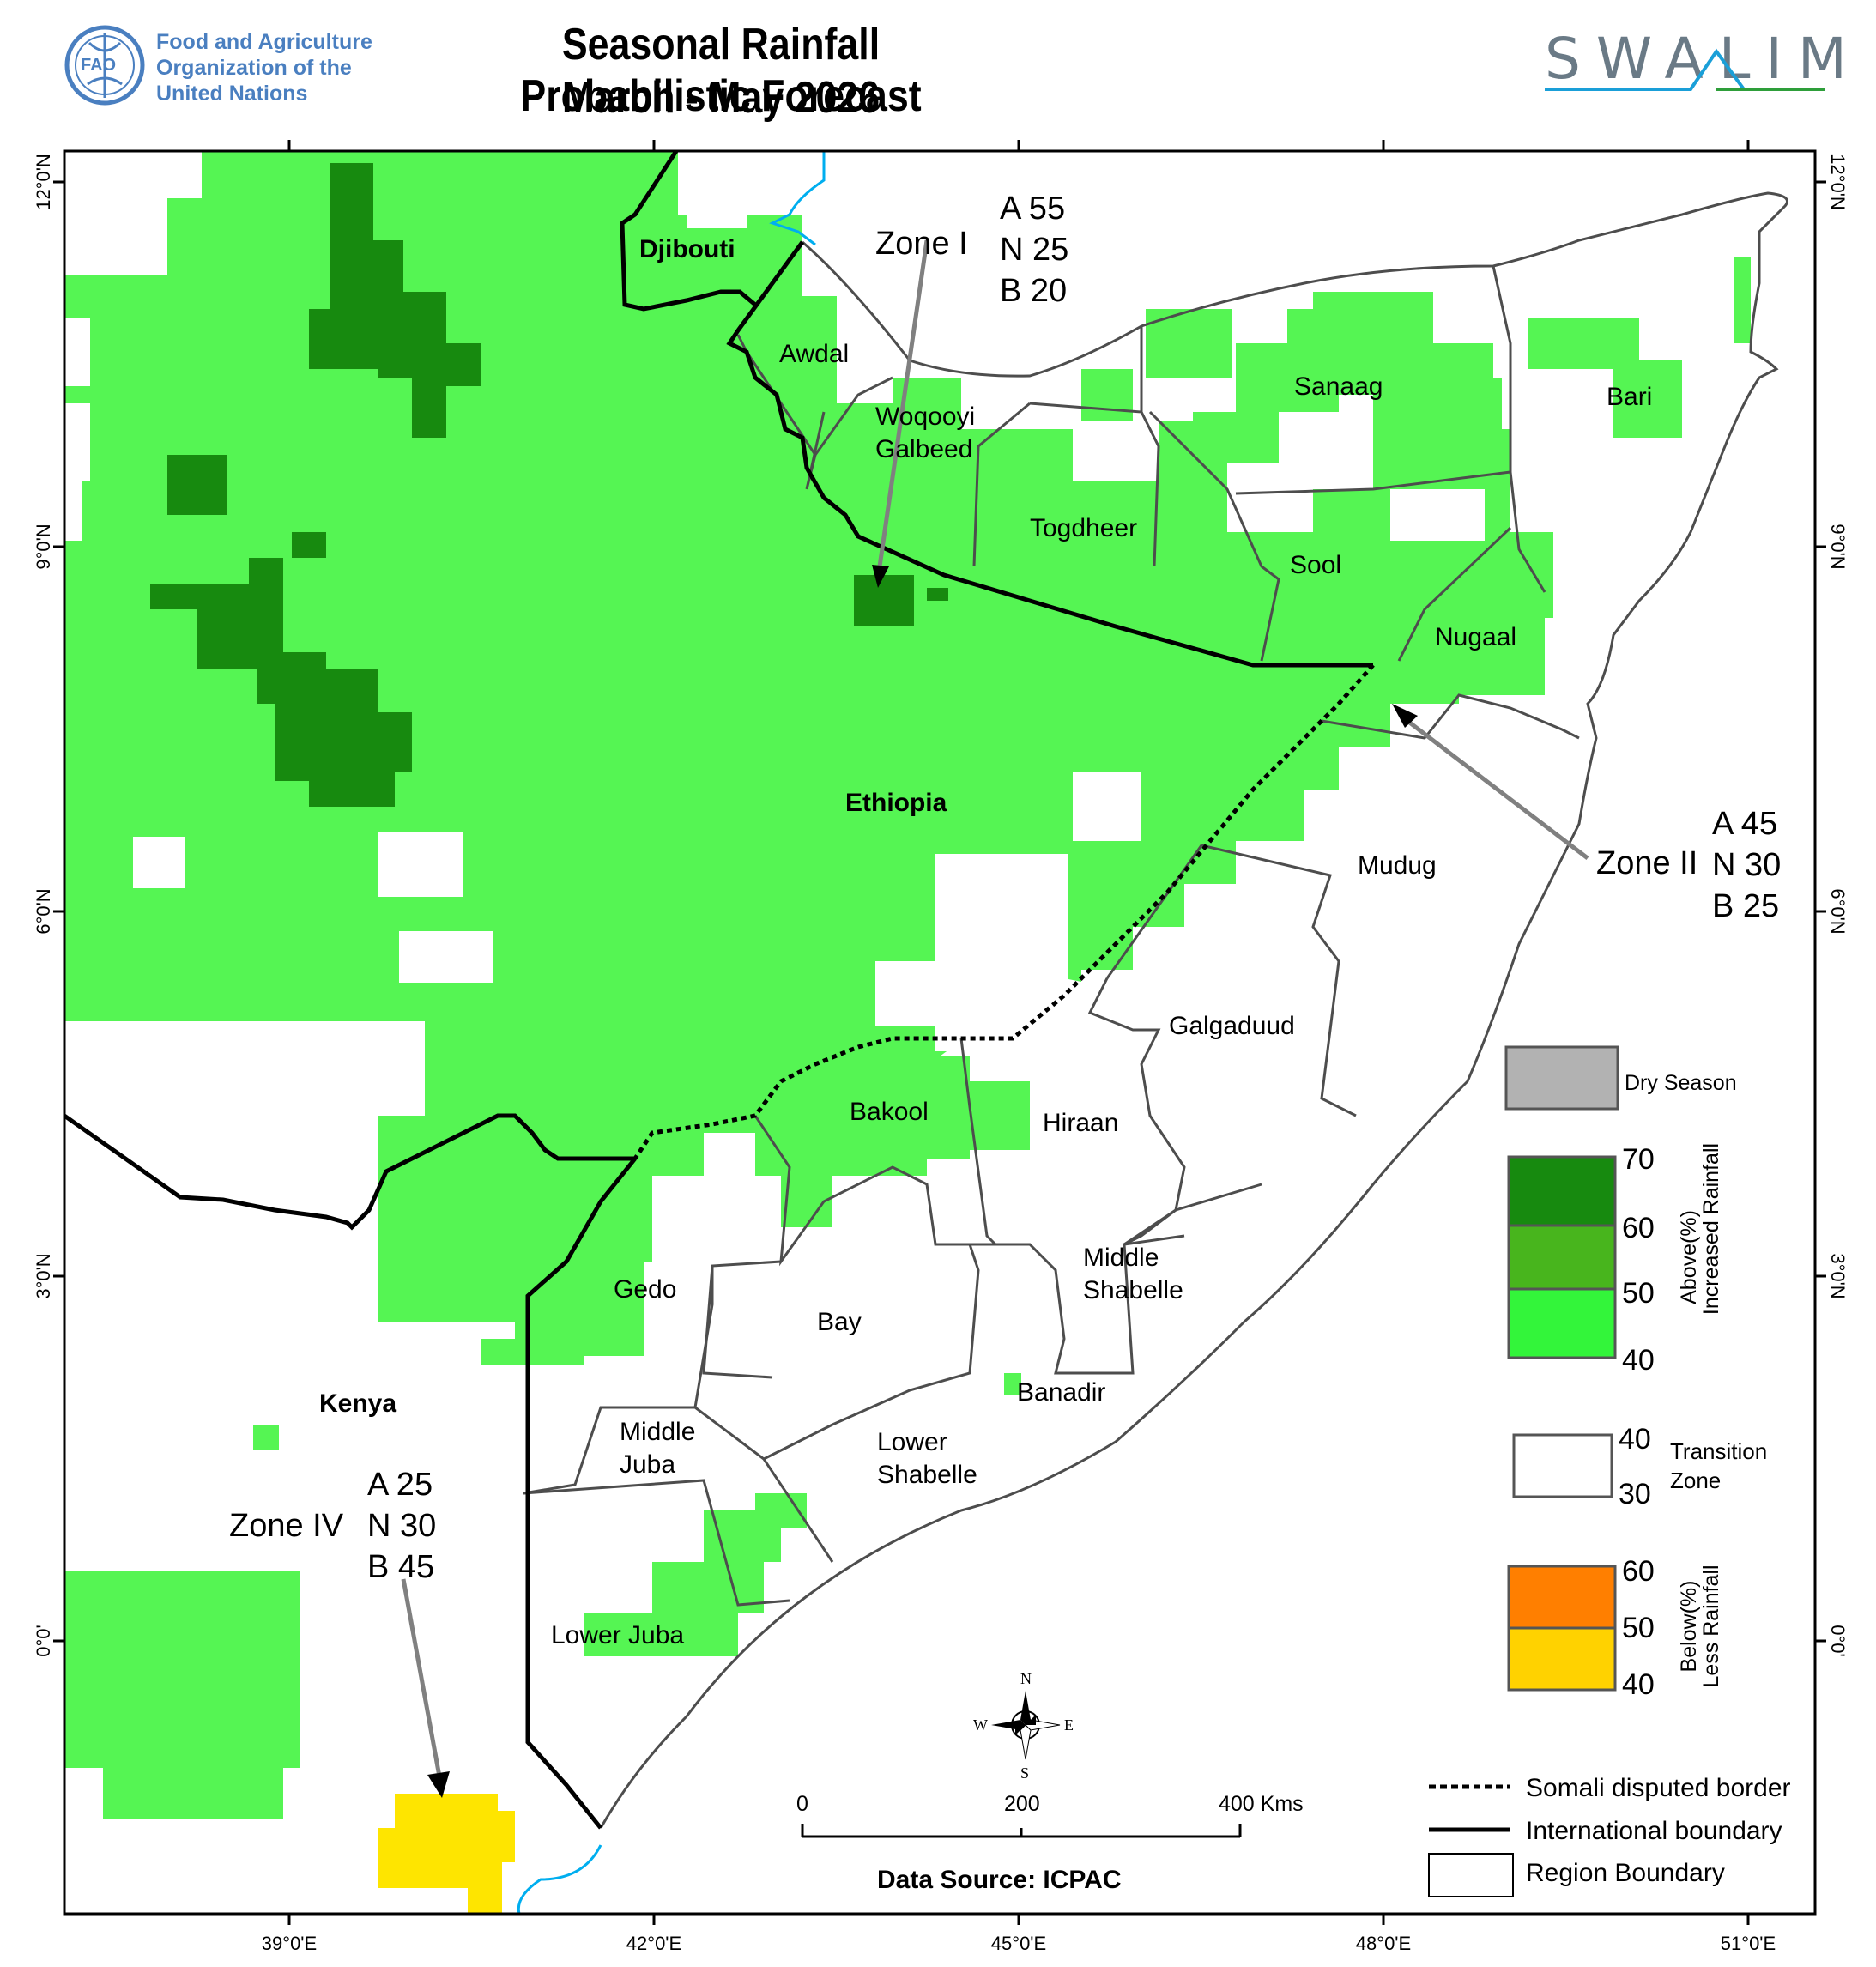 The width and height of the screenshot is (1876, 1967). Describe the element at coordinates (1638, 1360) in the screenshot. I see `legend-above-tick: 40` at that location.